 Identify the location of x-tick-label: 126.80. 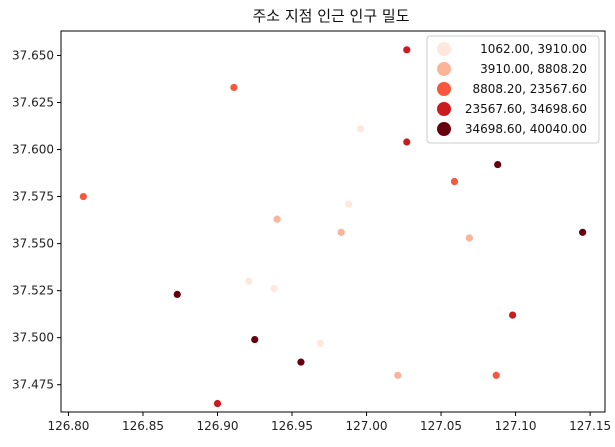
(68, 426).